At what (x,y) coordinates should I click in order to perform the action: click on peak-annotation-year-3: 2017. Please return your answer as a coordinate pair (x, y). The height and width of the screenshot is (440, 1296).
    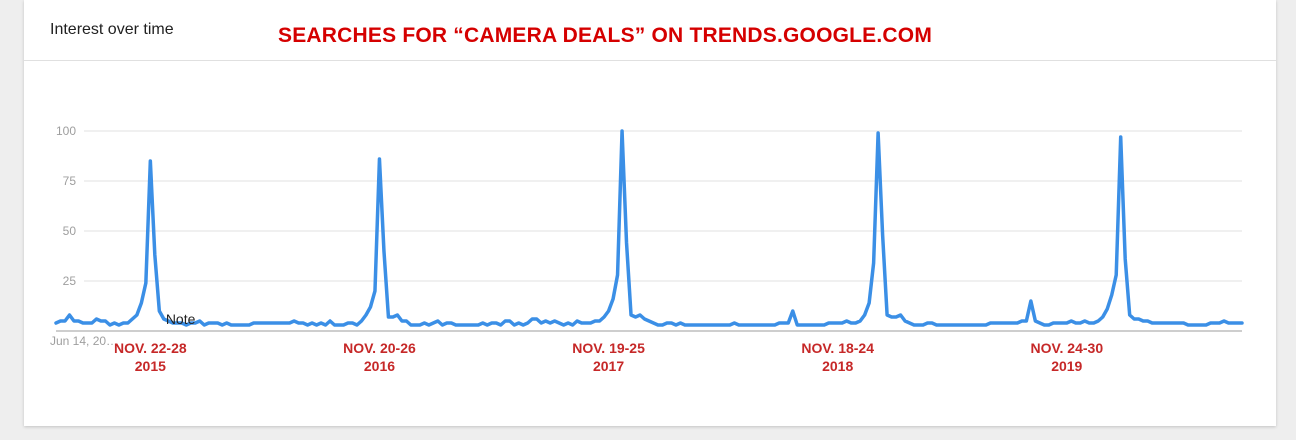
    Looking at the image, I should click on (608, 366).